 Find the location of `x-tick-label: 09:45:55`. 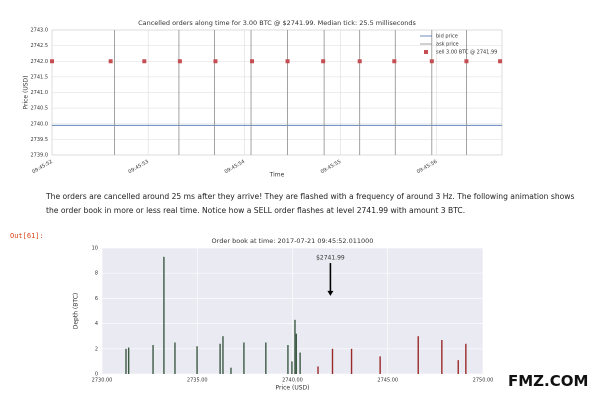

x-tick-label: 09:45:55 is located at coordinates (331, 167).